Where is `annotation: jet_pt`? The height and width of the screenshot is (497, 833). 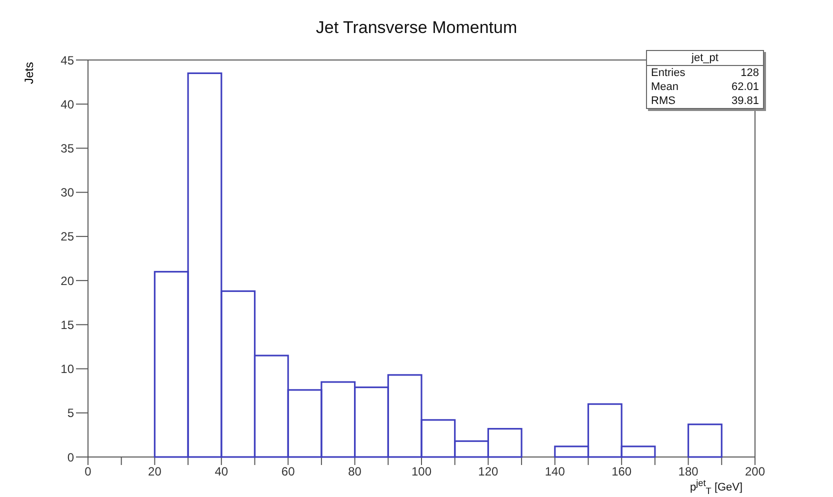
annotation: jet_pt is located at coordinates (705, 58).